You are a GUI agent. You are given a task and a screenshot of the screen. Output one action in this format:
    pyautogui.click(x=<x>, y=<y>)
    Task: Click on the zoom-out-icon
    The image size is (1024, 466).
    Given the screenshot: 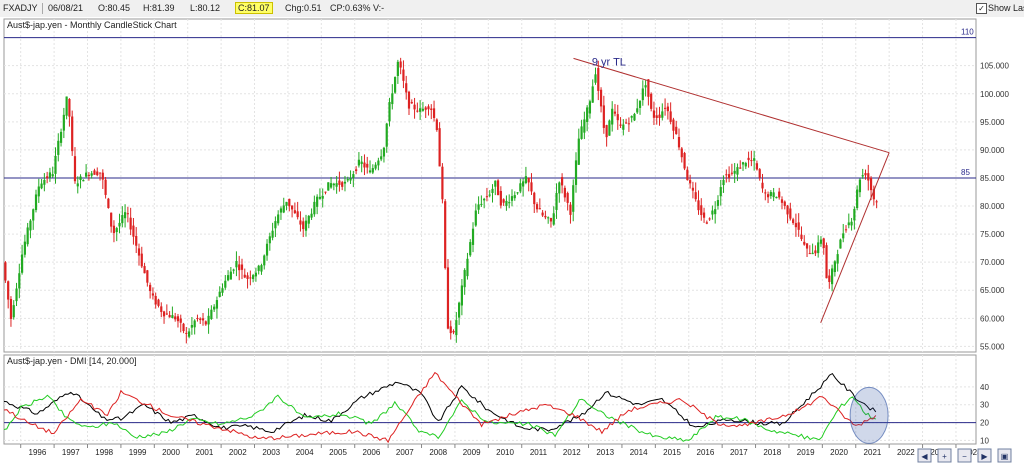 What is the action you would take?
    pyautogui.click(x=964, y=455)
    